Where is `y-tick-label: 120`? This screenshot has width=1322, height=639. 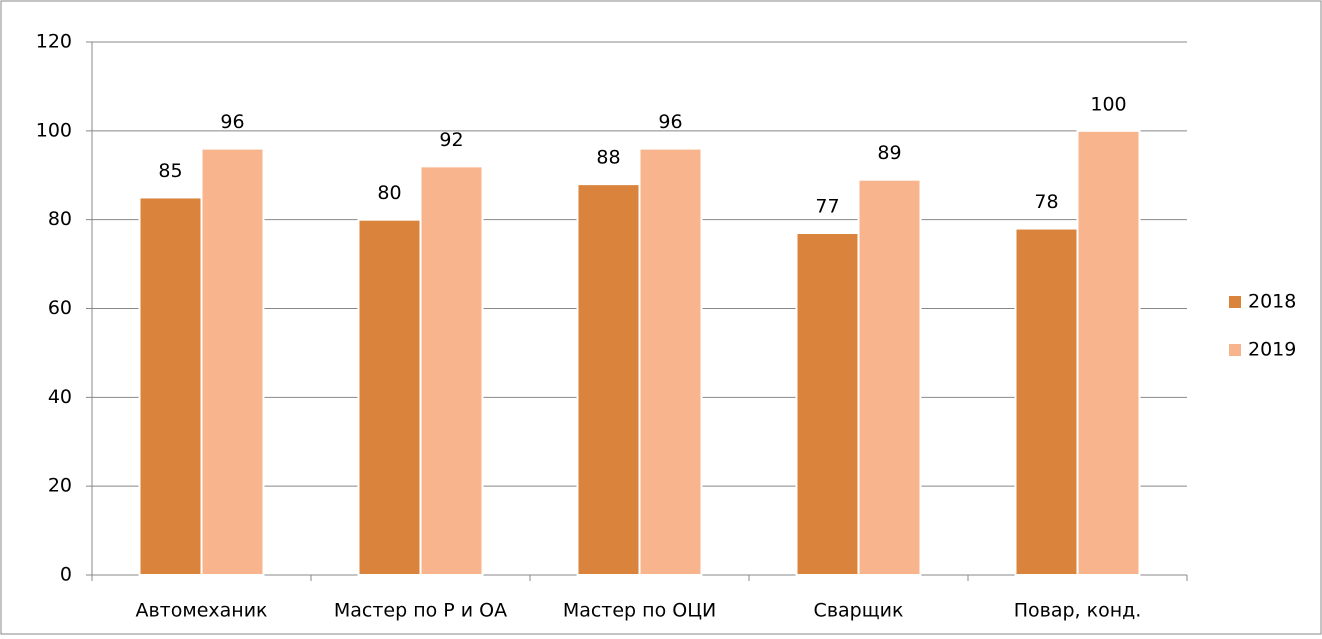 y-tick-label: 120 is located at coordinates (54, 42).